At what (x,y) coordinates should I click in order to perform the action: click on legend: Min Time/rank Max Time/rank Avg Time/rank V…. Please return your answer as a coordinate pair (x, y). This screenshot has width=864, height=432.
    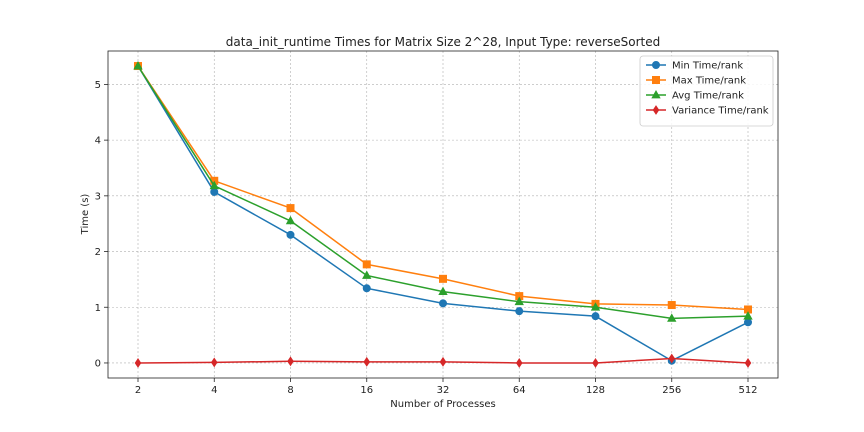
    Looking at the image, I should click on (706, 91).